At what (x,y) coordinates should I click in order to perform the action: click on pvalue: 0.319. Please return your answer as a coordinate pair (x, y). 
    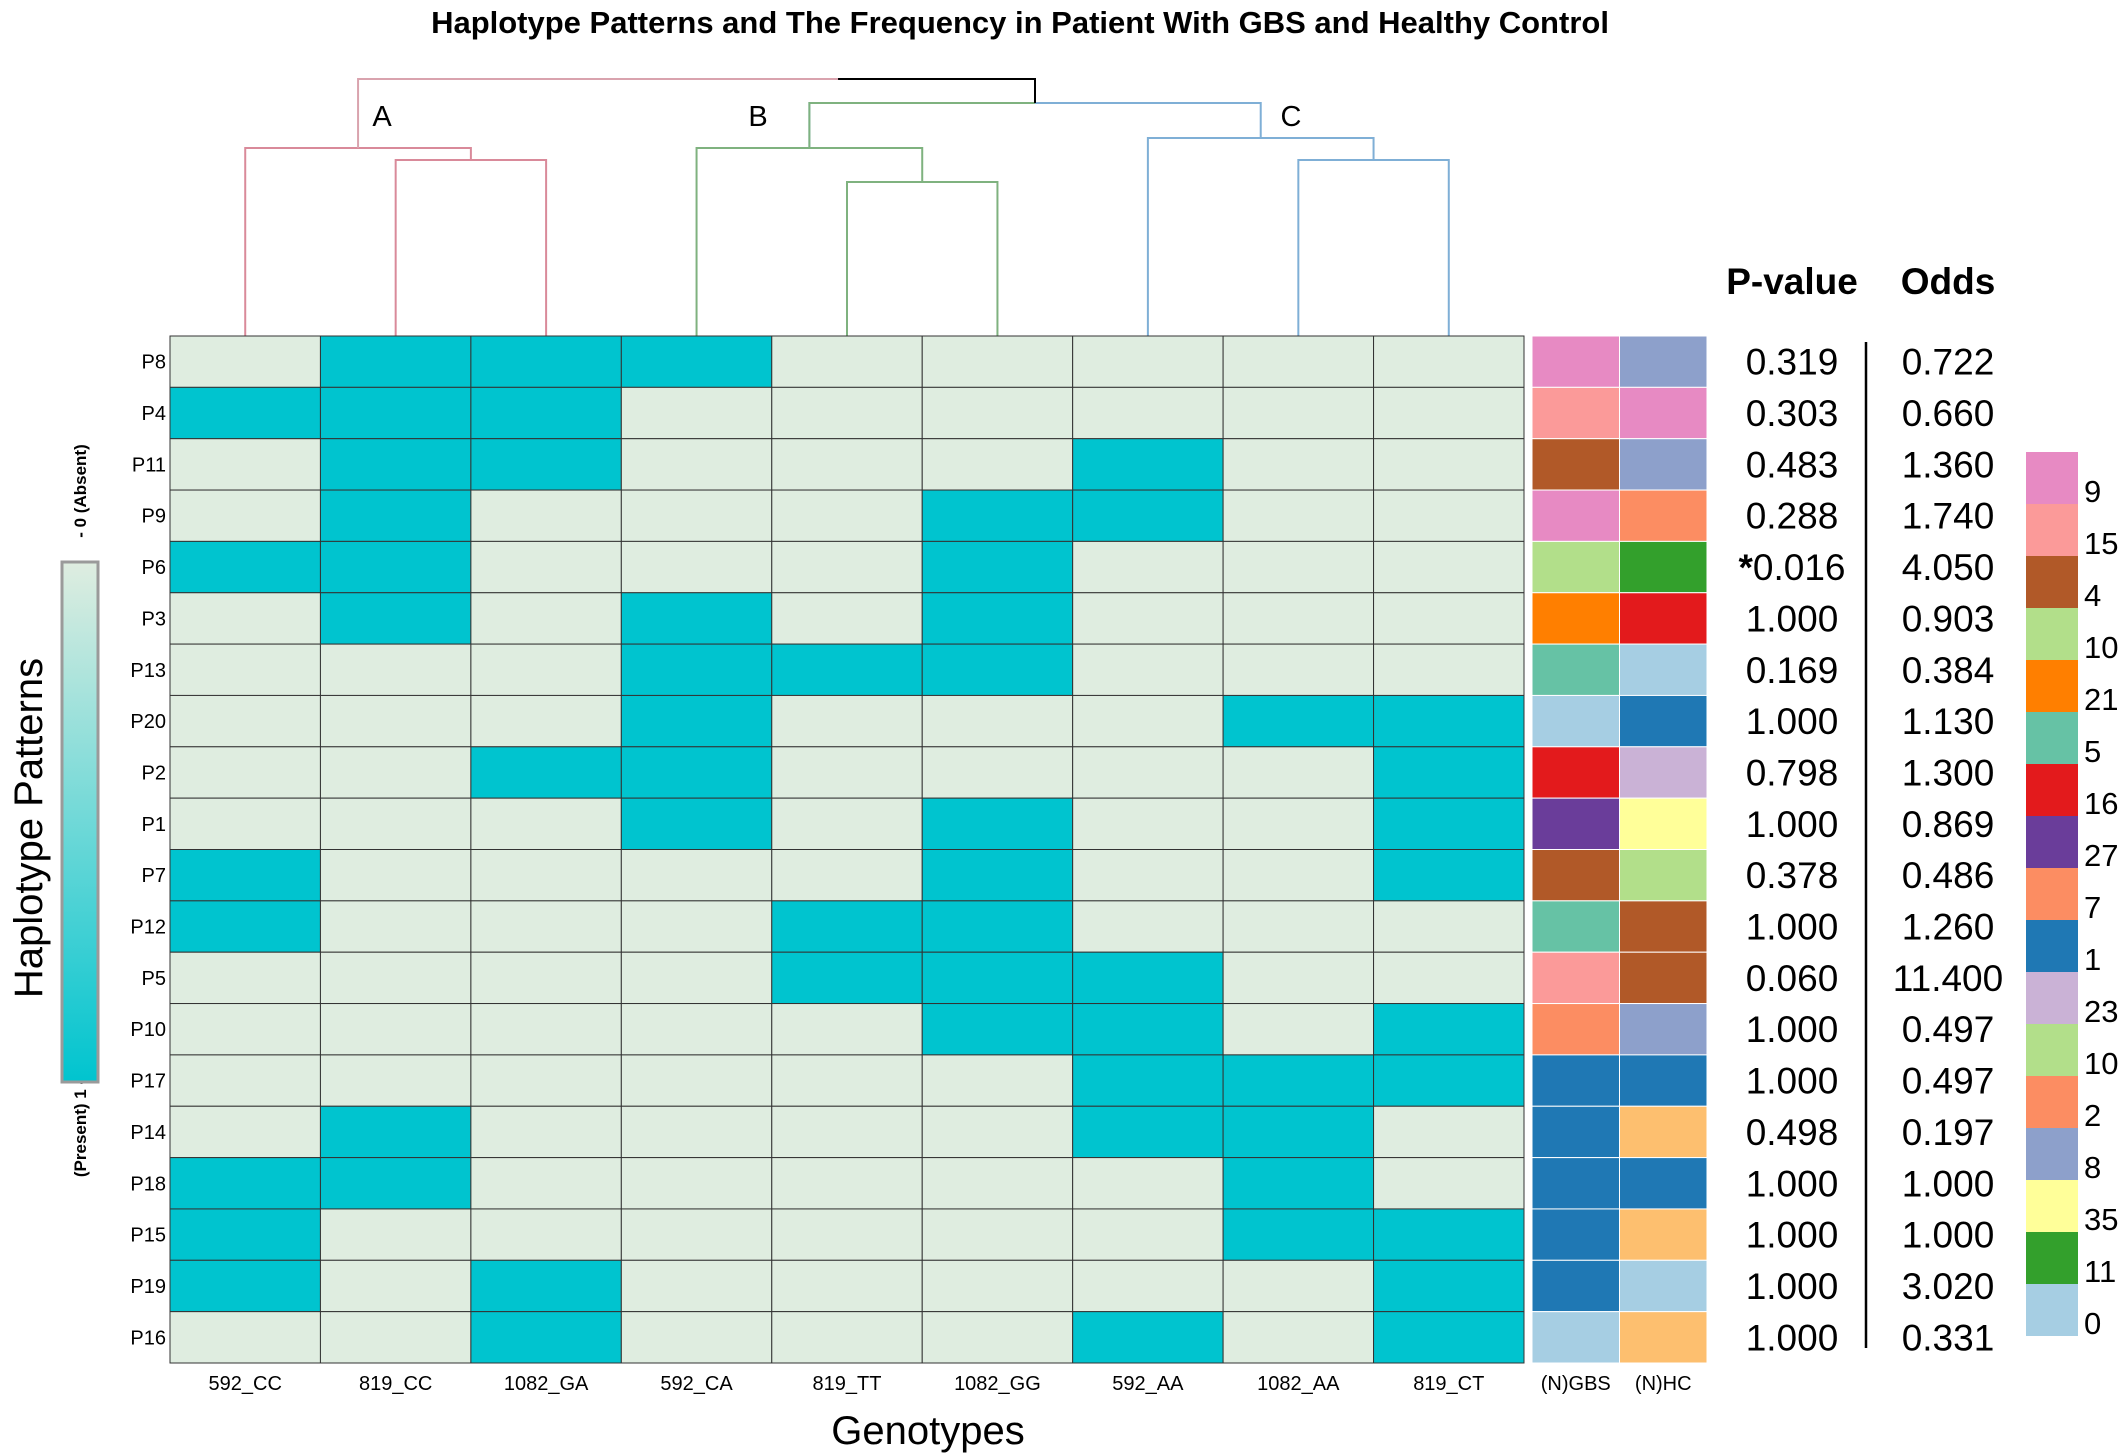
    Looking at the image, I should click on (1792, 362).